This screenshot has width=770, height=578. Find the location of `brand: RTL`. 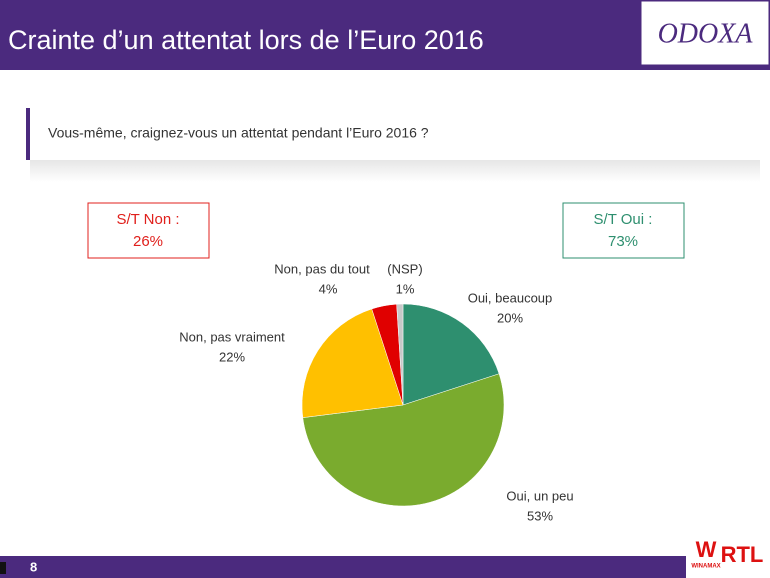

brand: RTL is located at coordinates (742, 554).